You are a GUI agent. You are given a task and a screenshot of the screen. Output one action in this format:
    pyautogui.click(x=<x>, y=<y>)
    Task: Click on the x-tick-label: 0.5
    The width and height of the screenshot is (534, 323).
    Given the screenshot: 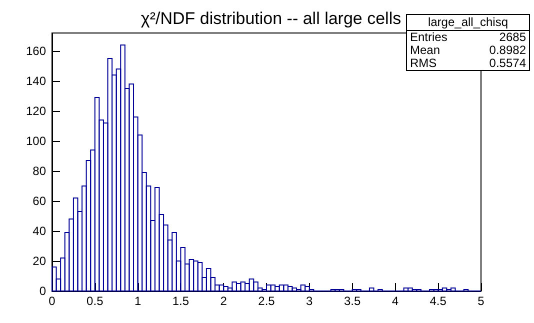 What is the action you would take?
    pyautogui.click(x=95, y=301)
    